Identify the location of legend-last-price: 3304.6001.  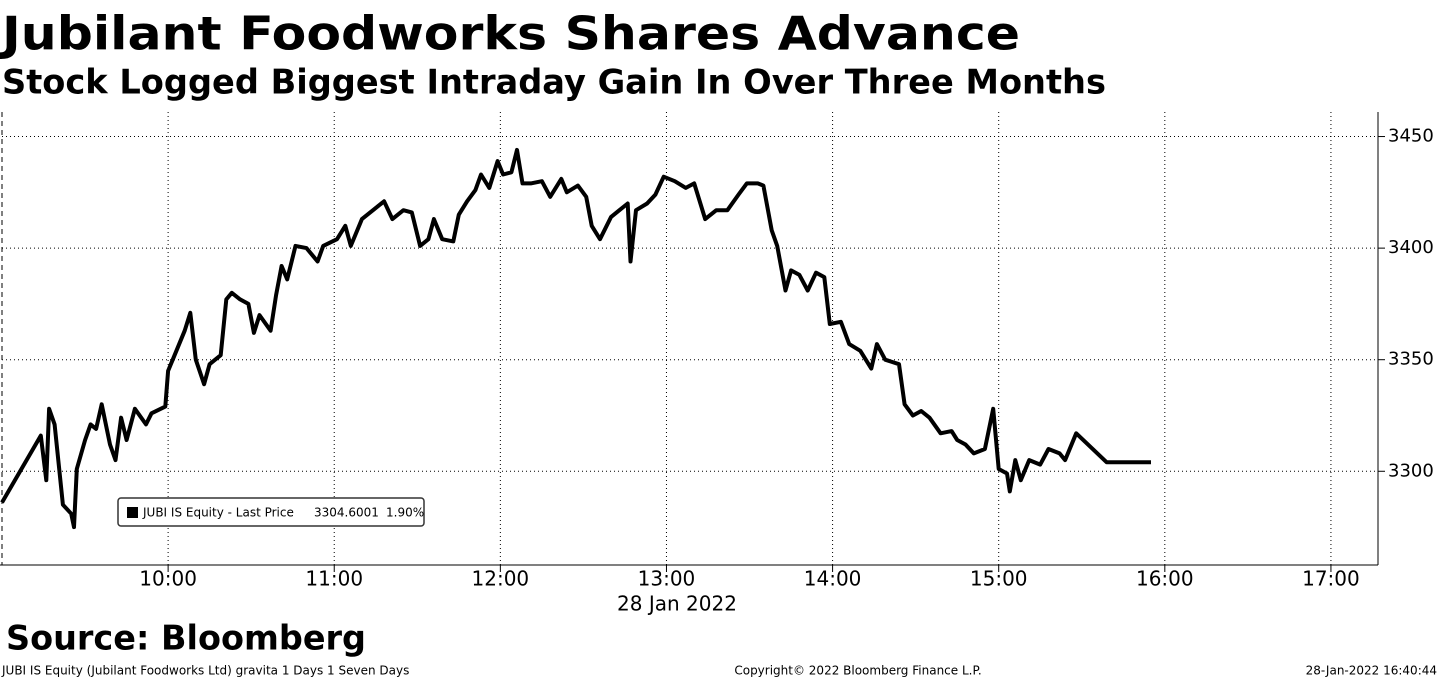
(346, 513).